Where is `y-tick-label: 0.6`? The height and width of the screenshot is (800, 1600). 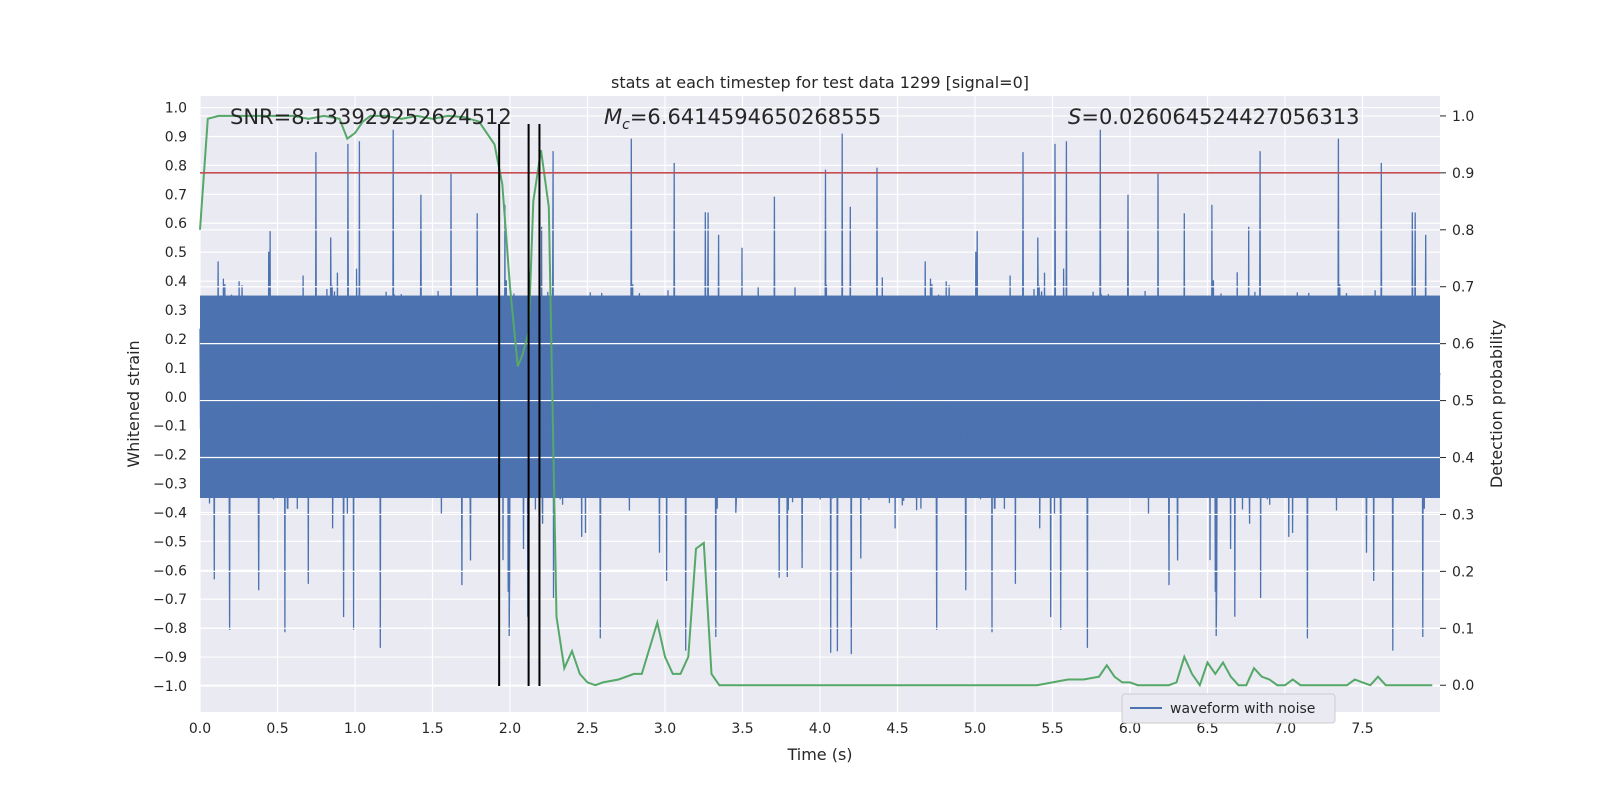 y-tick-label: 0.6 is located at coordinates (176, 224).